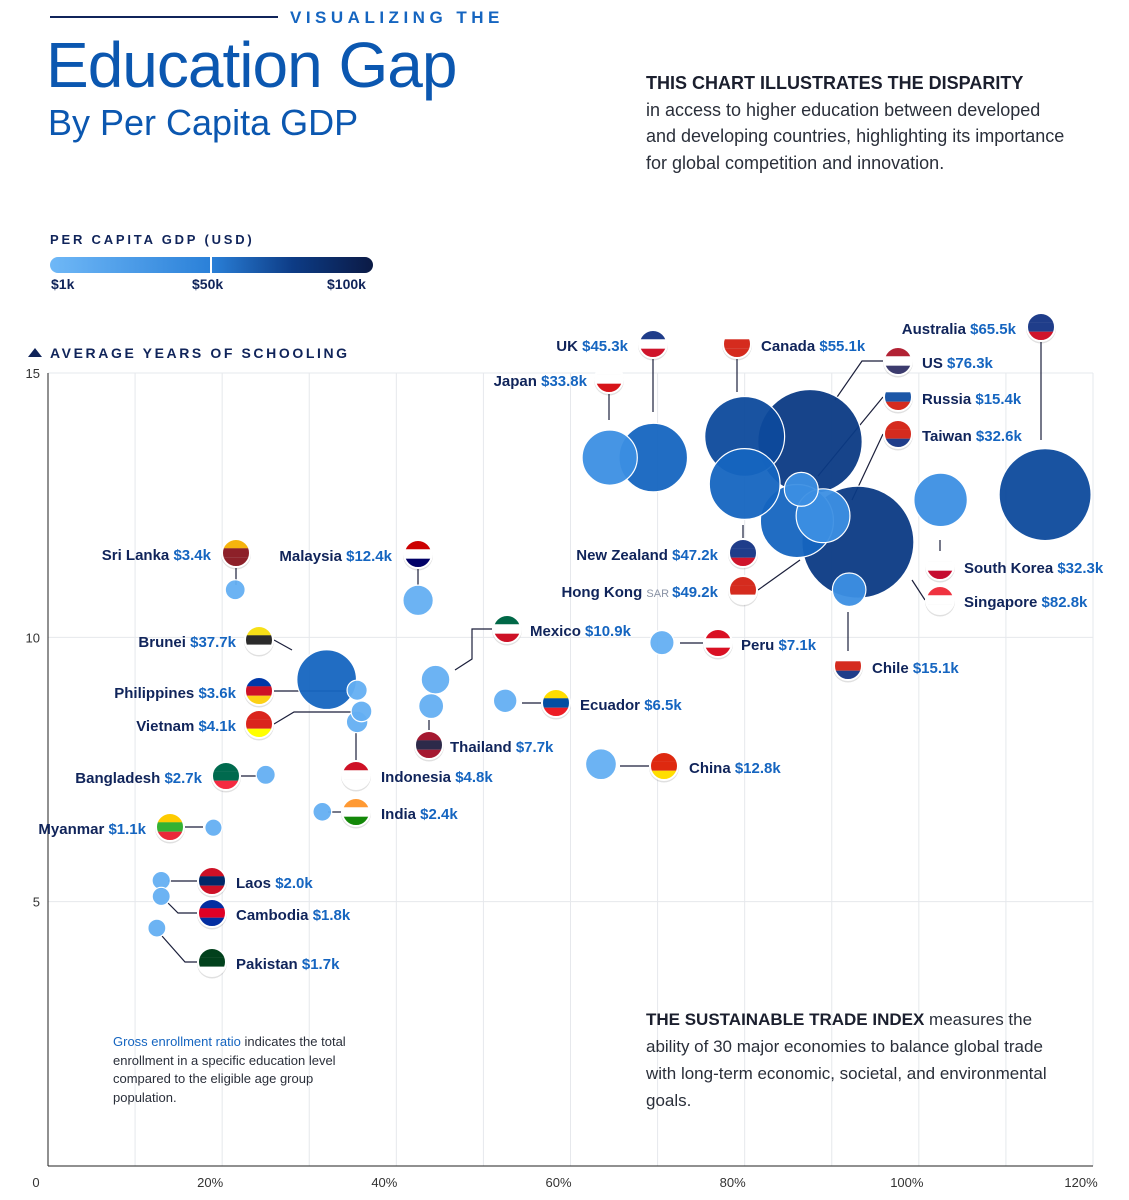 Image resolution: width=1129 pixels, height=1200 pixels. Describe the element at coordinates (949, 436) in the screenshot. I see `label-name: Taiwan` at that location.